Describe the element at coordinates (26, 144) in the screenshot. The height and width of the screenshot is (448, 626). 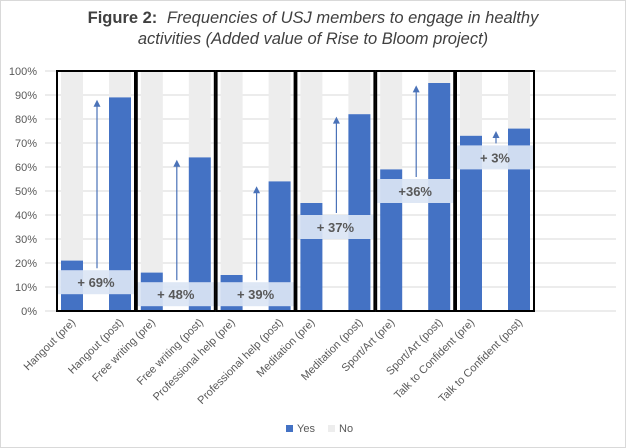
I see `y-tick-label: 70%` at that location.